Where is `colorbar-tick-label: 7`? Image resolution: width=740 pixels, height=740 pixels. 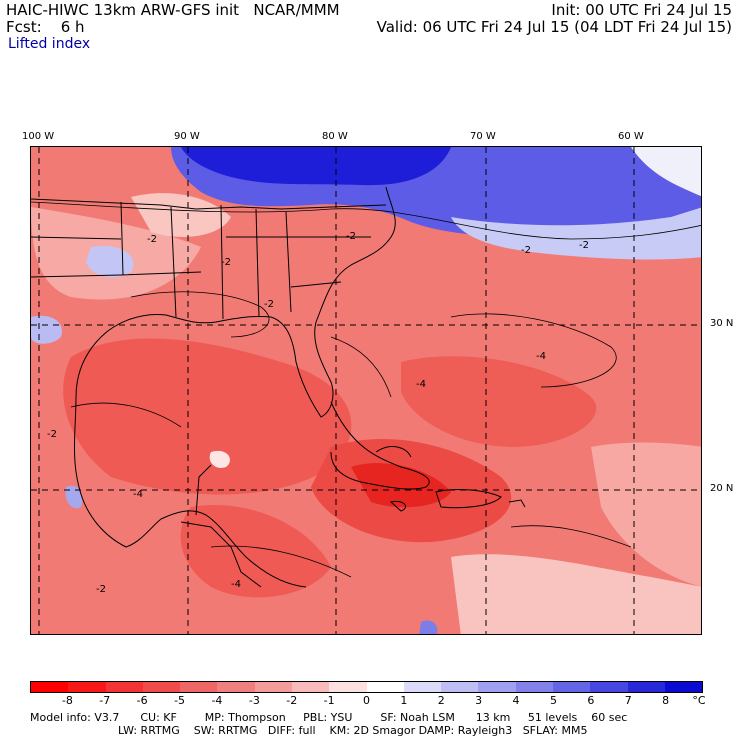 colorbar-tick-label: 7 is located at coordinates (628, 700).